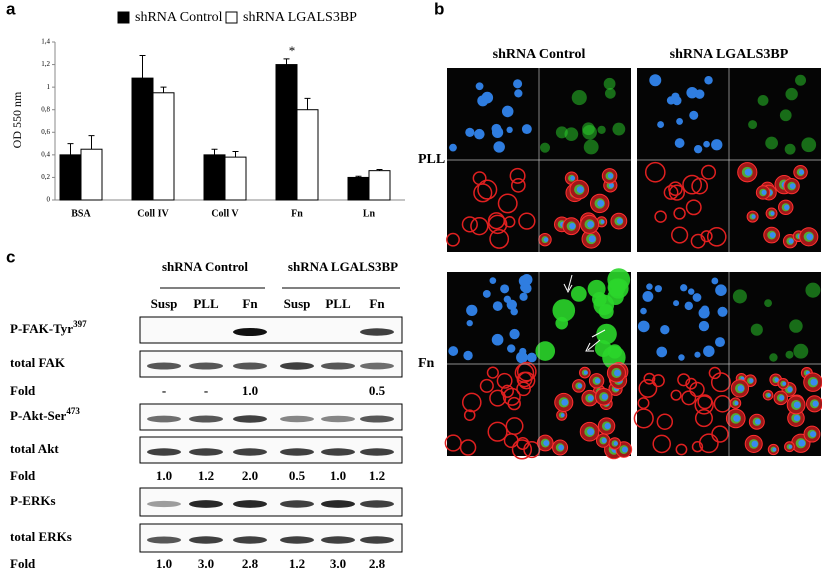 Image resolution: width=822 pixels, height=570 pixels. What do you see at coordinates (33, 500) in the screenshot?
I see `row-label-text: P-ERKs` at bounding box center [33, 500].